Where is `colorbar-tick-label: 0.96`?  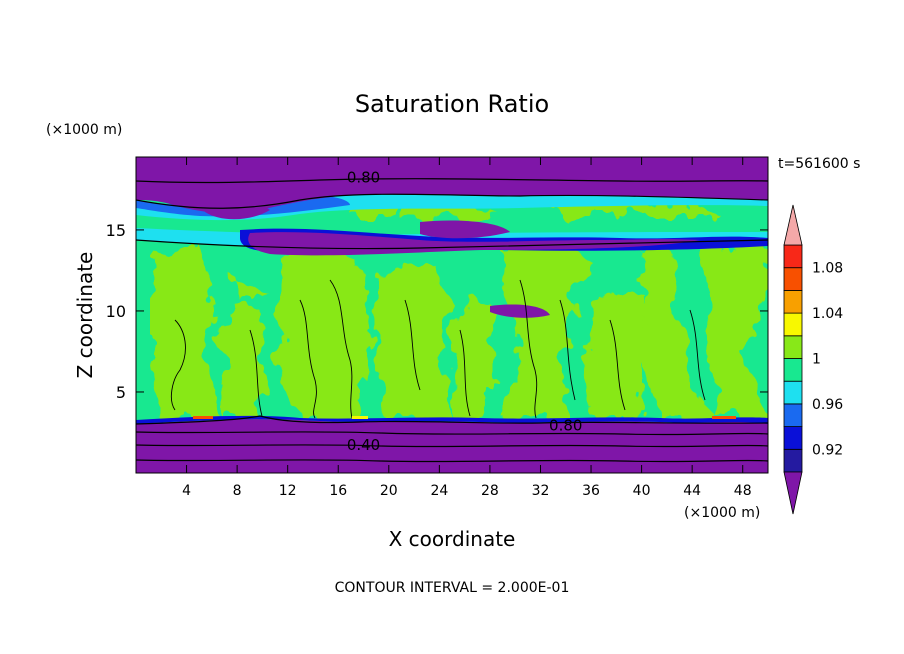
colorbar-tick-label: 0.96 is located at coordinates (827, 405).